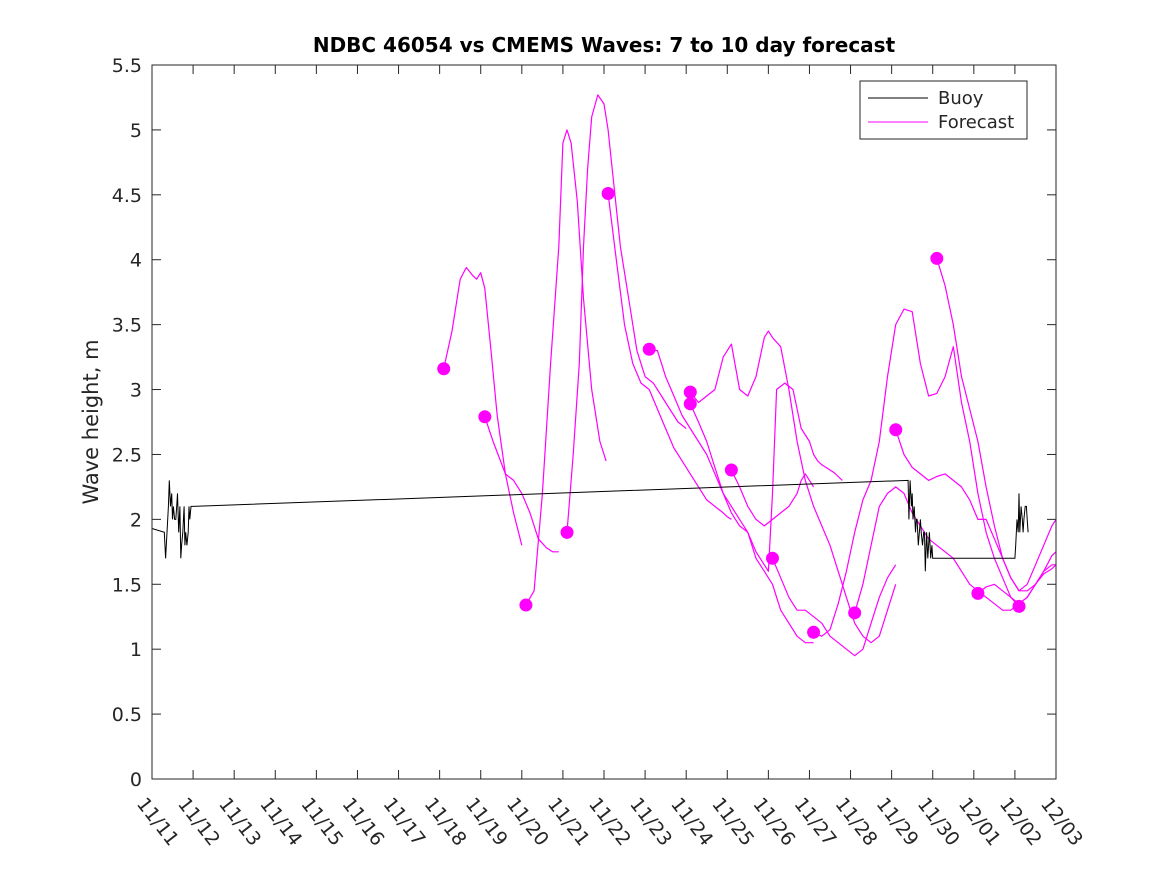  What do you see at coordinates (127, 585) in the screenshot?
I see `y-tick-label: 1.5` at bounding box center [127, 585].